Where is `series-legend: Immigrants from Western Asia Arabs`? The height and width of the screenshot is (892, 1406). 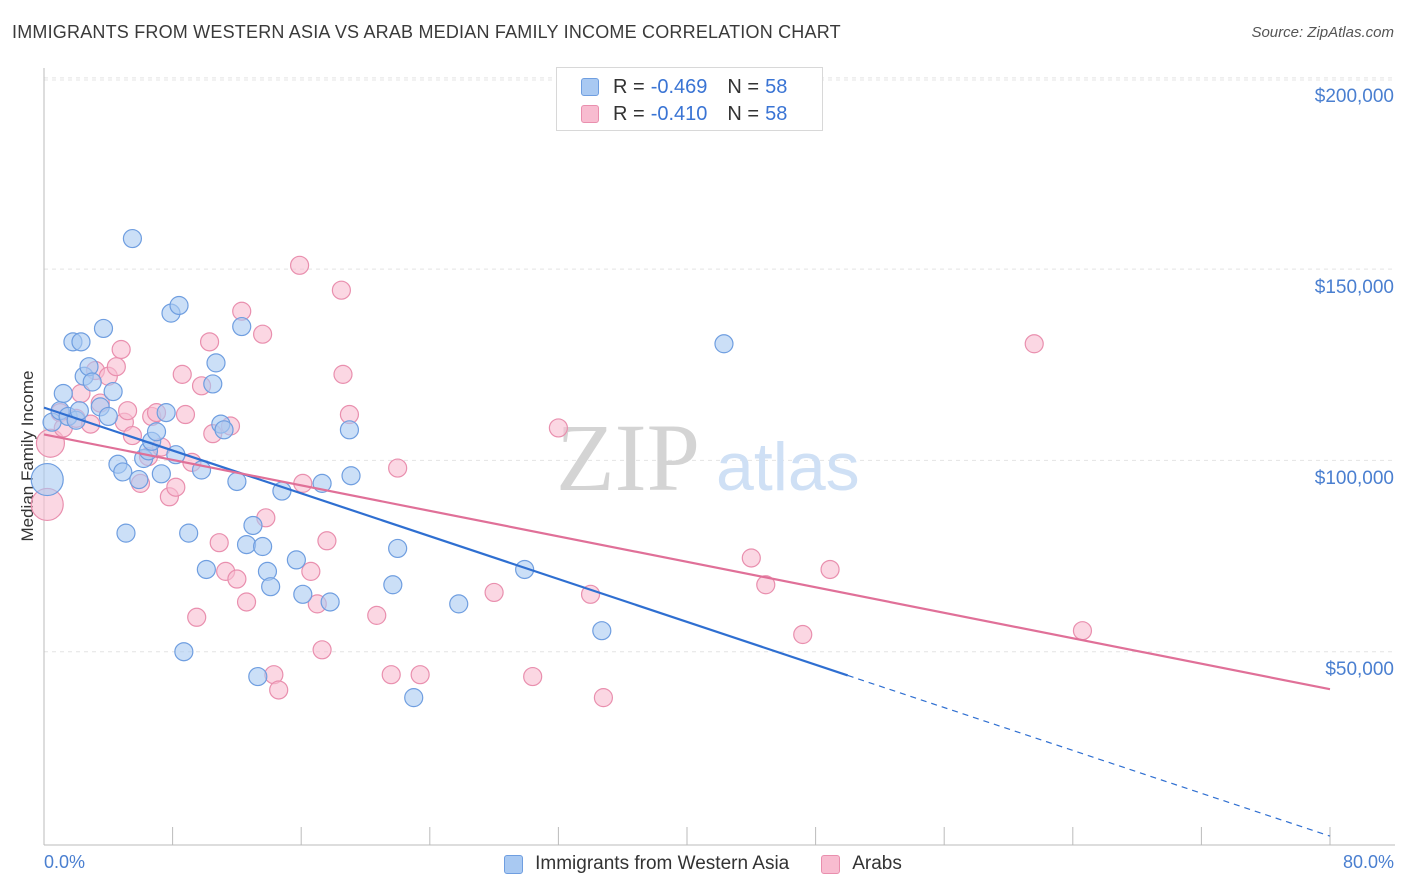 series-legend: Immigrants from Western Asia Arabs is located at coordinates (703, 864).